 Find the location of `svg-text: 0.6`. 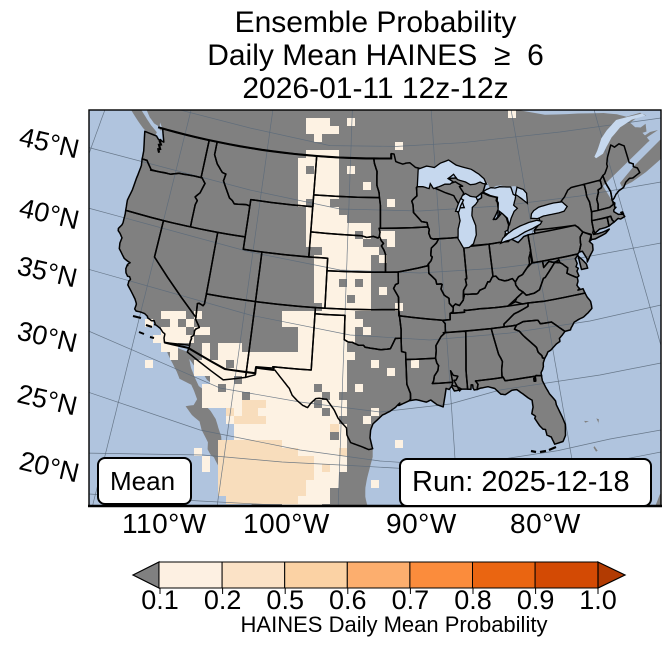

svg-text: 0.6 is located at coordinates (348, 600).